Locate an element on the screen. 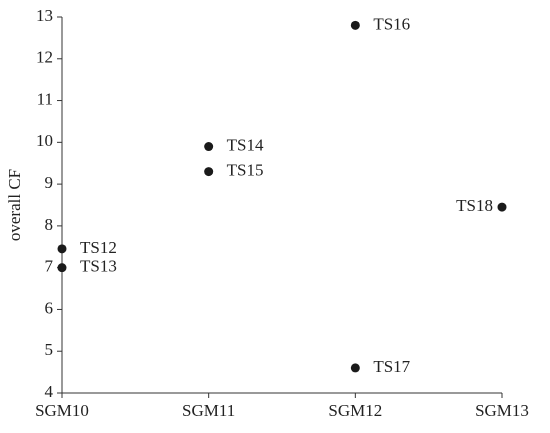  y-tick-label: 13 is located at coordinates (44, 15).